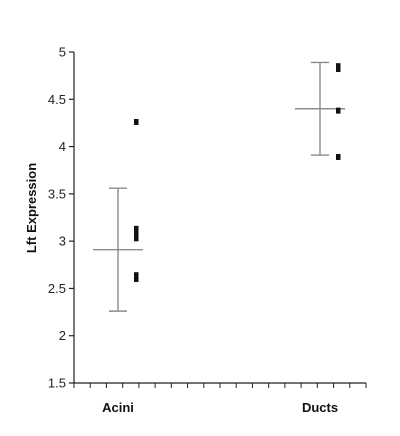 The height and width of the screenshot is (436, 400). I want to click on y-tick-label: 1.5, so click(57, 383).